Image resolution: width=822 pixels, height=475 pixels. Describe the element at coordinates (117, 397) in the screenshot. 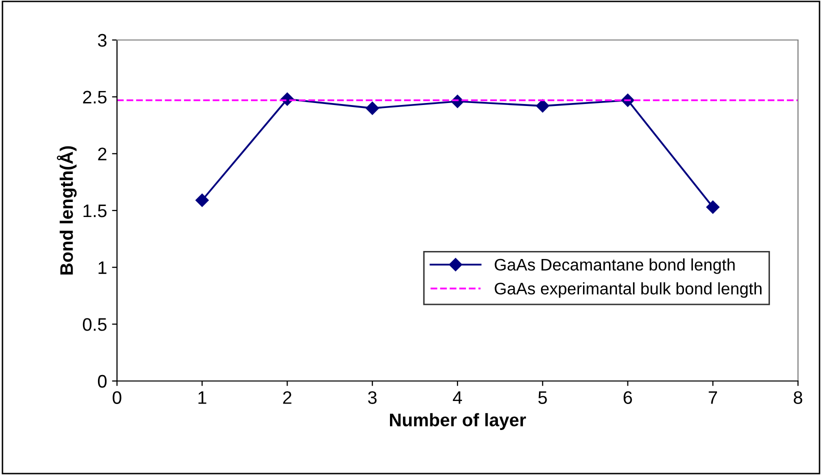

I see `x-tick-label: 0` at that location.